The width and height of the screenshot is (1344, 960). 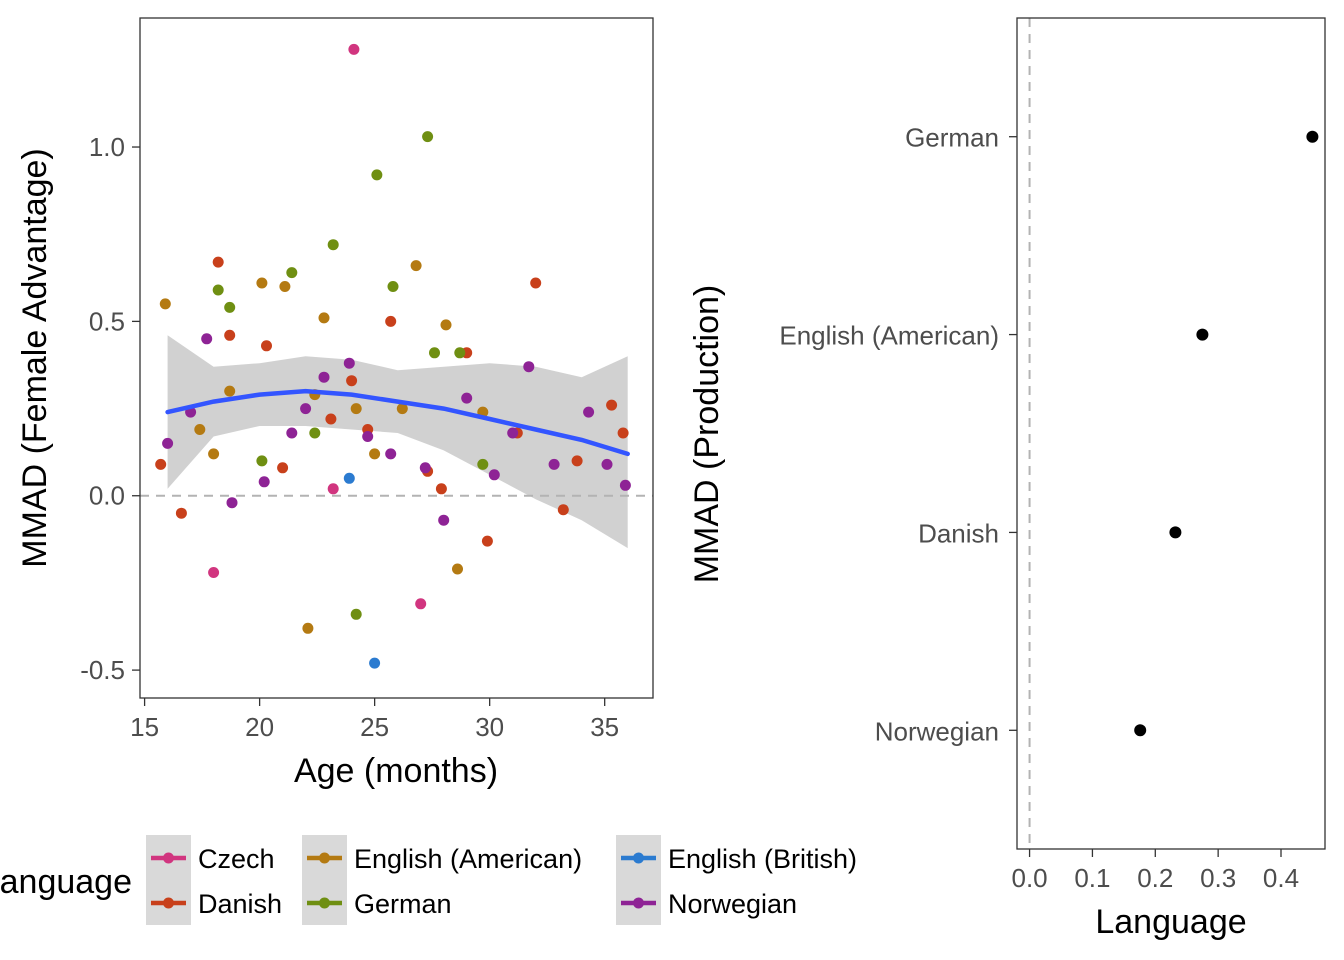 I want to click on production-points, so click(x=1226, y=433).